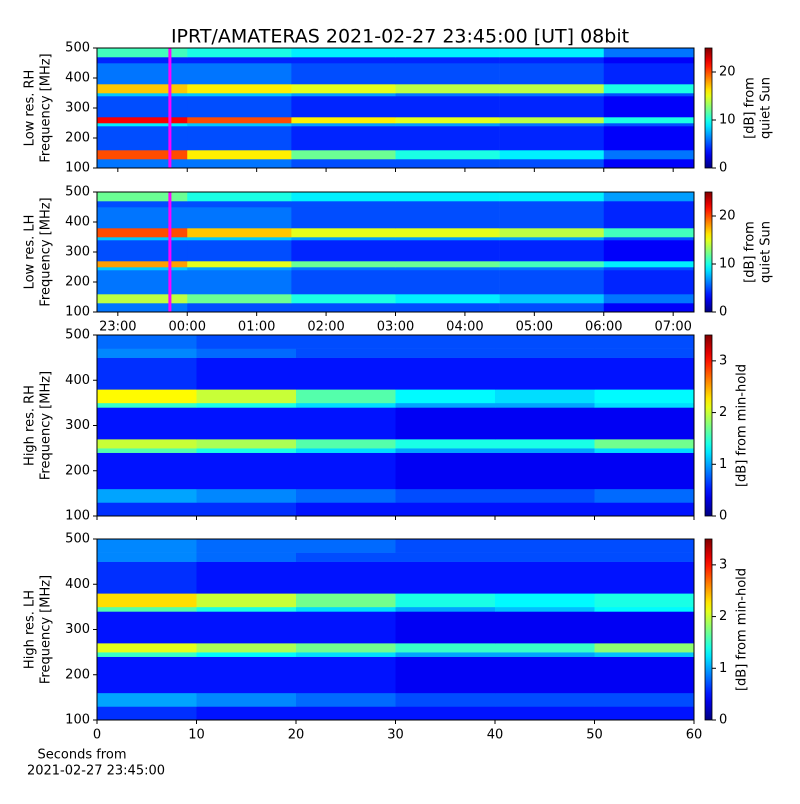  Describe the element at coordinates (77, 312) in the screenshot. I see `y-tick-label: 100` at that location.